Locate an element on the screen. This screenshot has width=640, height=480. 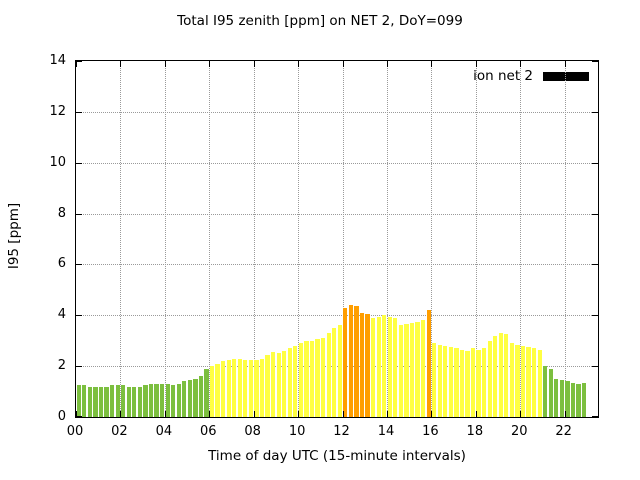
x-axis-title: Time of day UTC (15-minute intervals) is located at coordinates (337, 456).